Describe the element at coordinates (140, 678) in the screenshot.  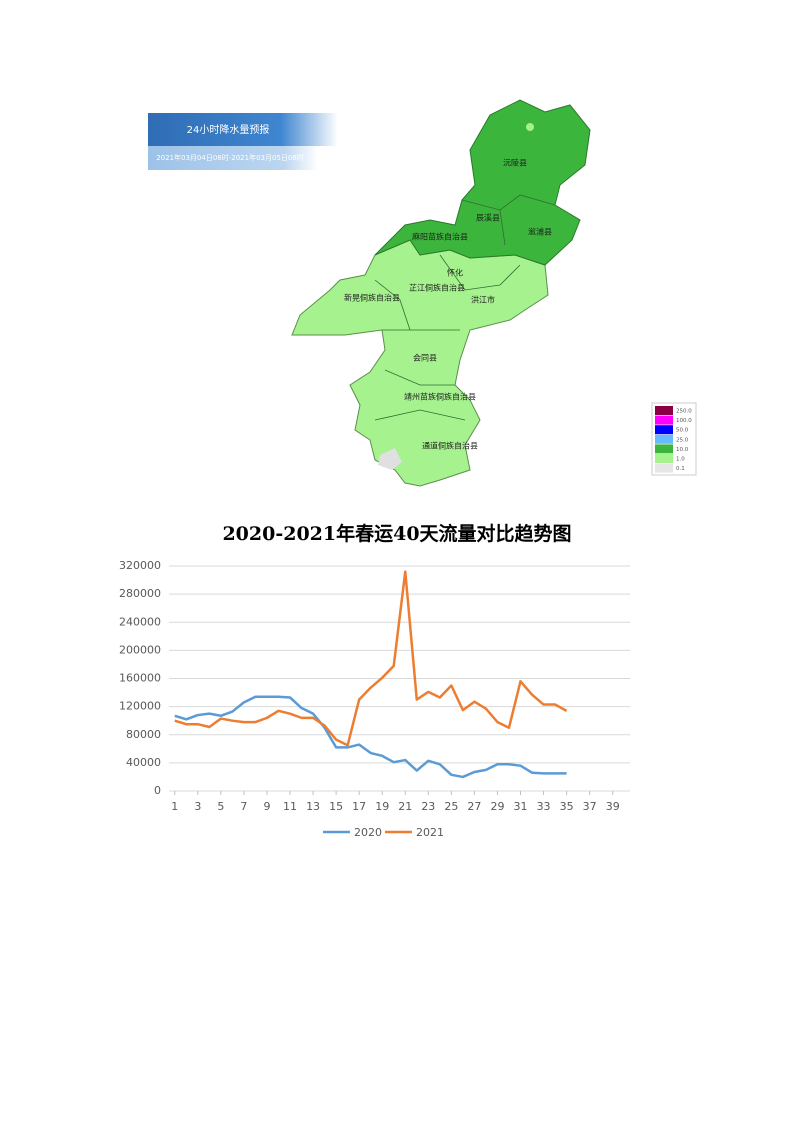
I see `y-tick-label: 160000` at that location.